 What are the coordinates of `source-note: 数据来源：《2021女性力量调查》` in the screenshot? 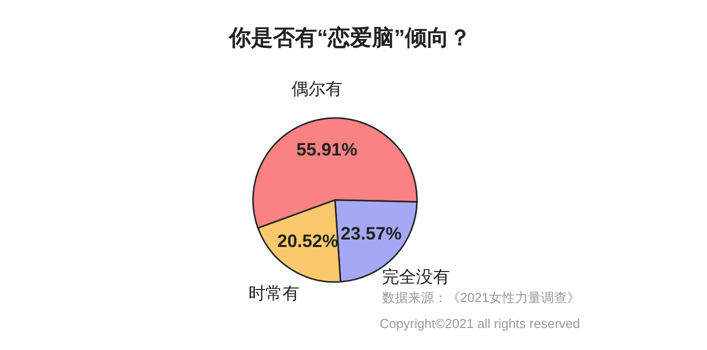 It's located at (481, 297).